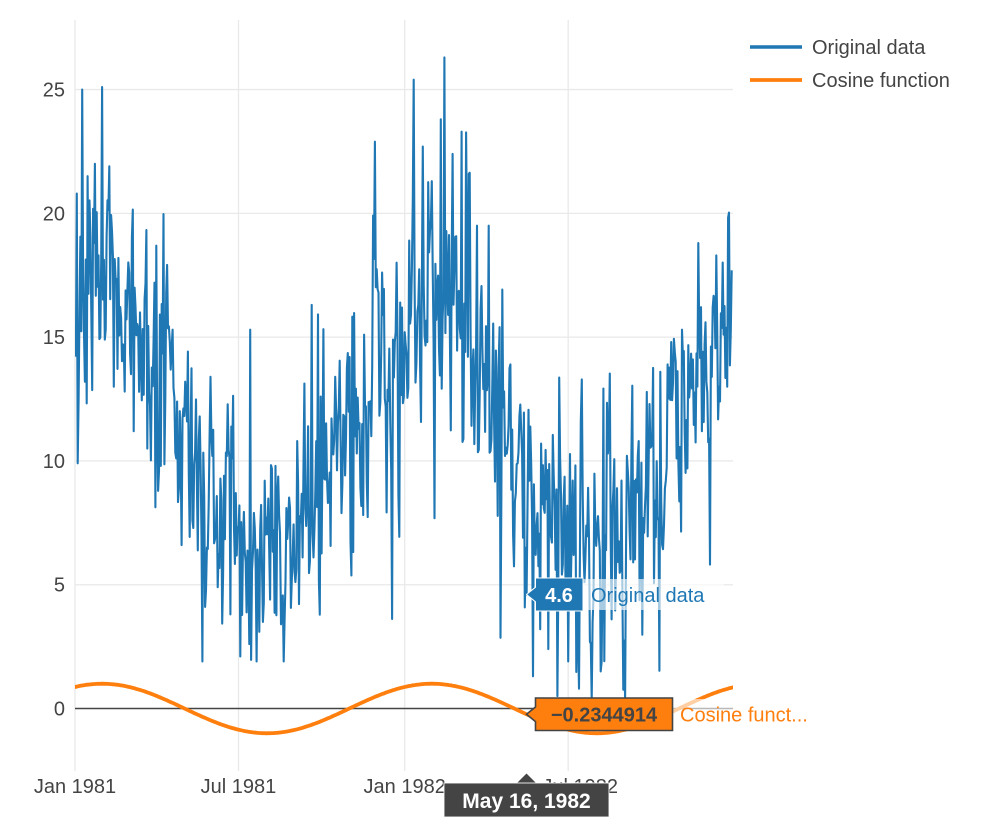 The width and height of the screenshot is (999, 824). Describe the element at coordinates (648, 596) in the screenshot. I see `hover-series-name: Original data` at that location.